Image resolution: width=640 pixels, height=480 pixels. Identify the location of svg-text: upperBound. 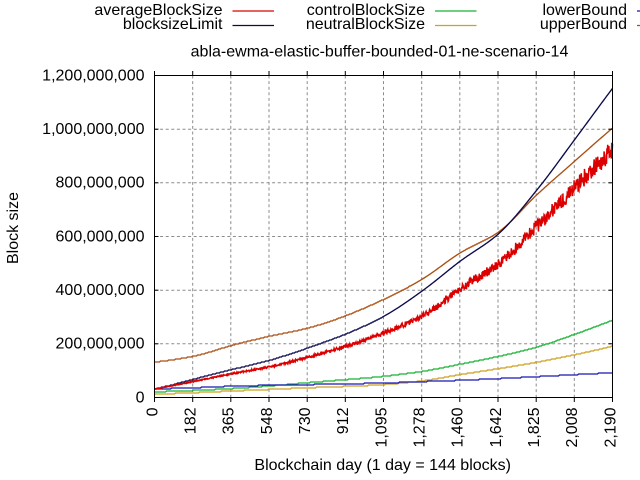
(583, 24).